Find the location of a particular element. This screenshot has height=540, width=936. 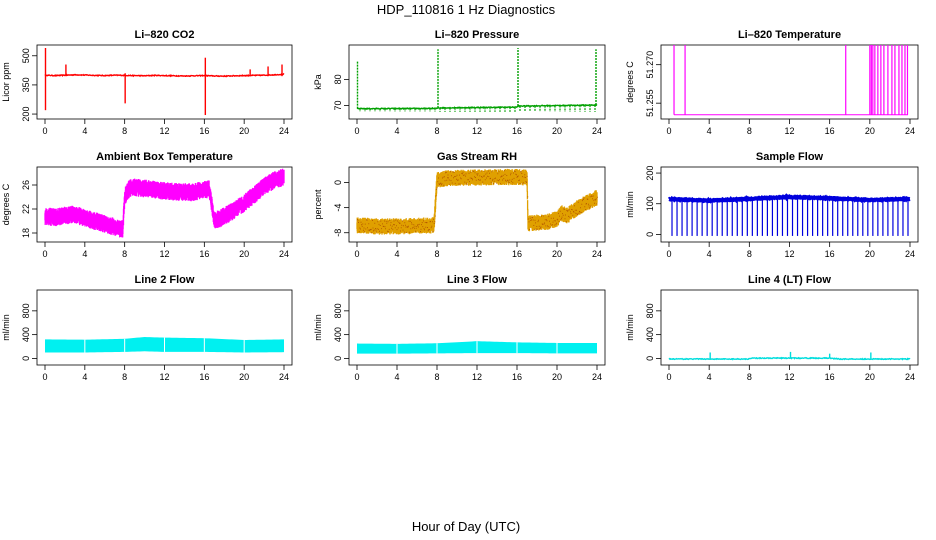

panel-title: Ambient Box Temperature is located at coordinates (164, 157).